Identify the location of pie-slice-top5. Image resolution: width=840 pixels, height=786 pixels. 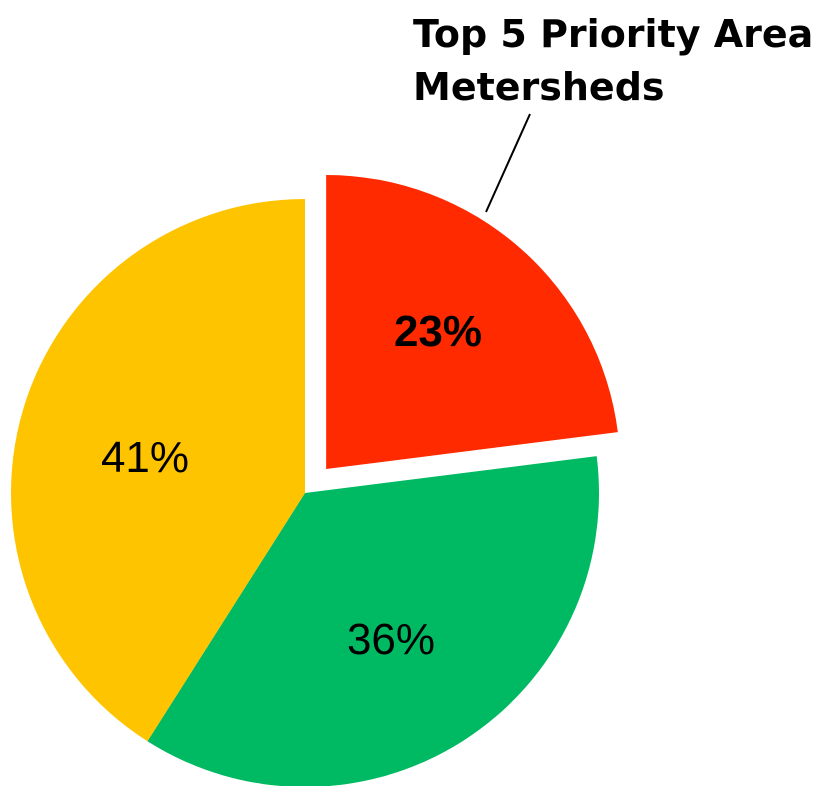
(472, 321).